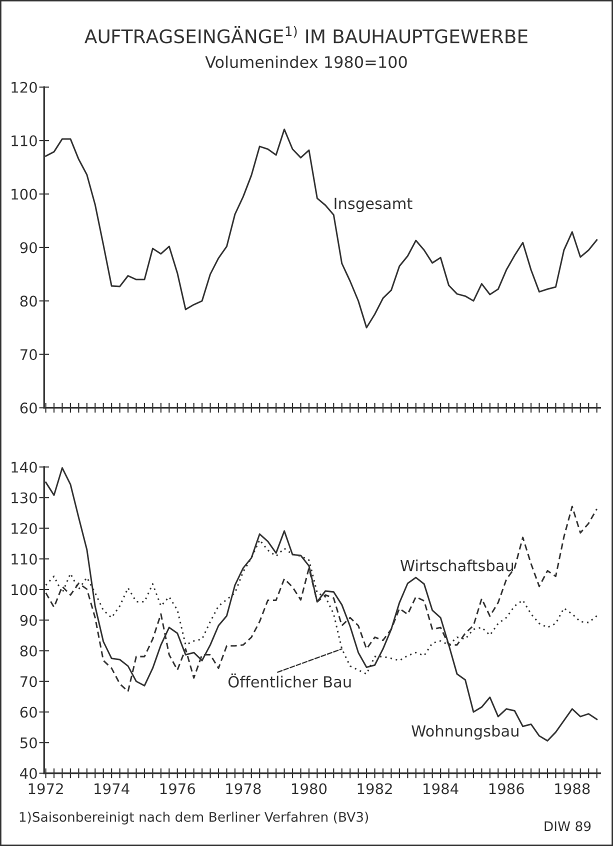 The height and width of the screenshot is (846, 613). I want to click on y-tick-label: 40, so click(28, 773).